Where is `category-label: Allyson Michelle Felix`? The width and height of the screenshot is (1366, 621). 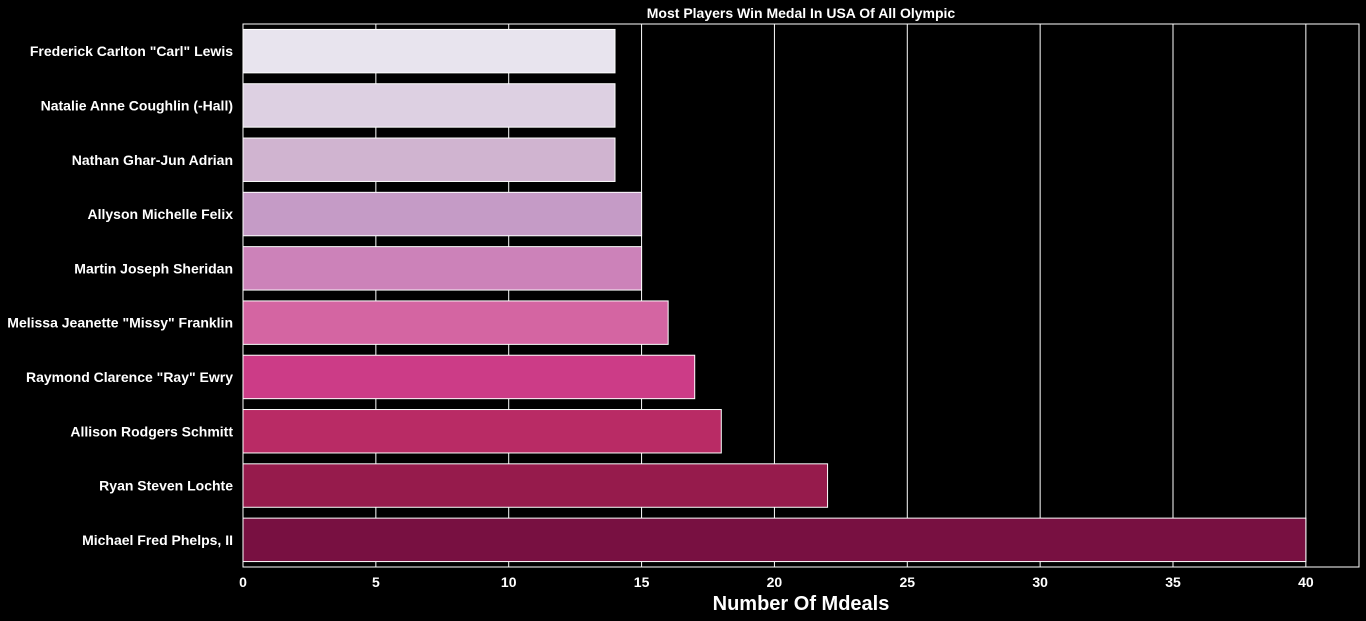 category-label: Allyson Michelle Felix is located at coordinates (161, 214).